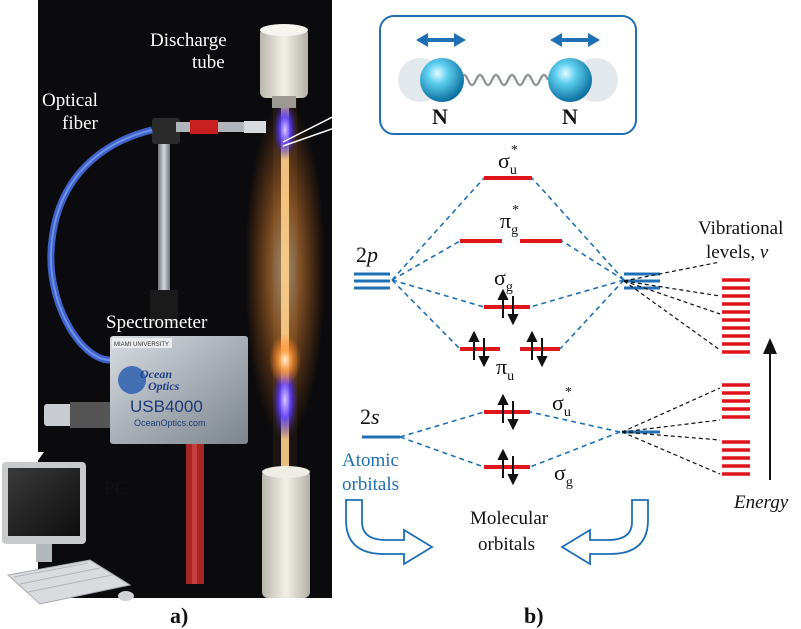 Image resolution: width=801 pixels, height=629 pixels. Describe the element at coordinates (204, 127) in the screenshot. I see `fiber-holder-red` at that location.